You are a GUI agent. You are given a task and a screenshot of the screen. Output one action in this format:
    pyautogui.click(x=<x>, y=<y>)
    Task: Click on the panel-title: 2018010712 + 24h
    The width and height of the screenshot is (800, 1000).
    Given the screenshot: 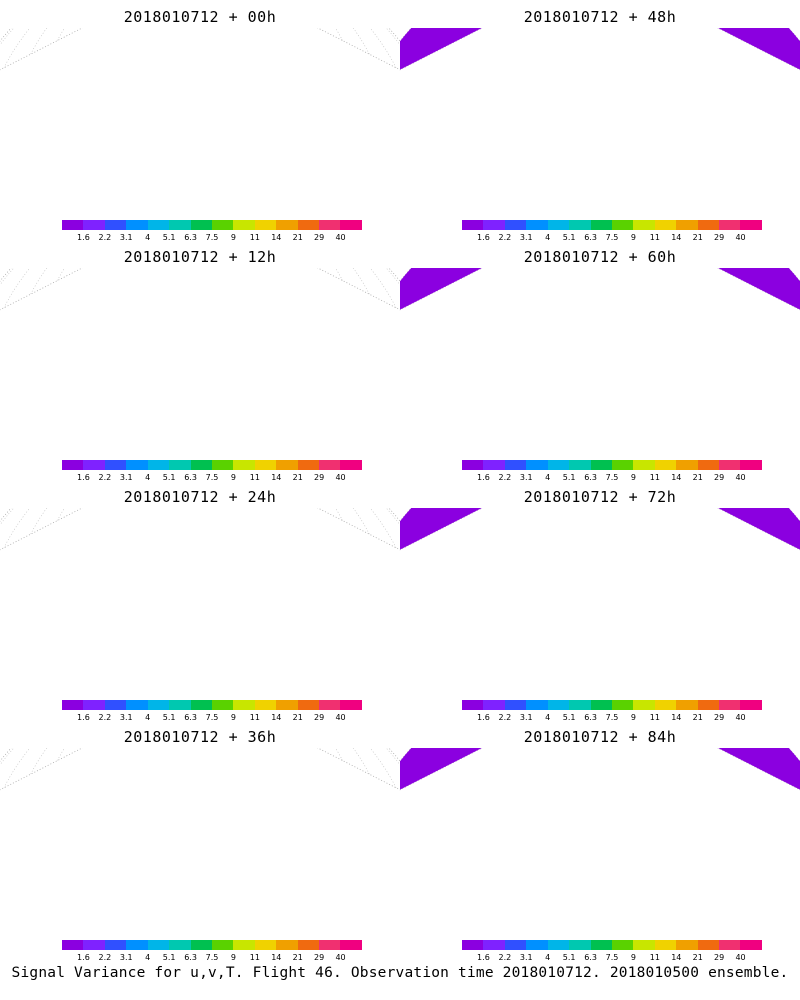 What is the action you would take?
    pyautogui.click(x=200, y=497)
    